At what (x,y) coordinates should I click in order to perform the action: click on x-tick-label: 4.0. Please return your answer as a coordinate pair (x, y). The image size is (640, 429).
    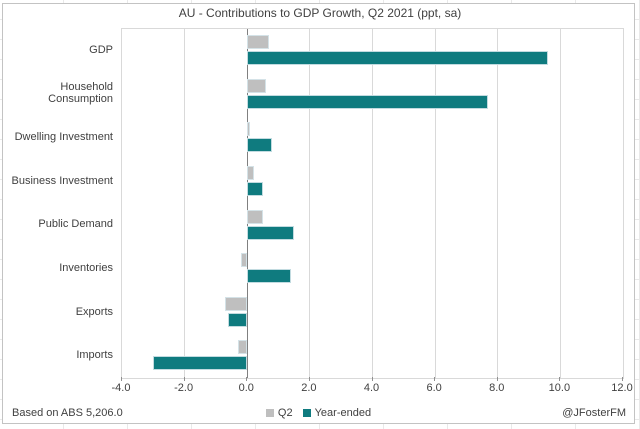
    Looking at the image, I should click on (371, 388).